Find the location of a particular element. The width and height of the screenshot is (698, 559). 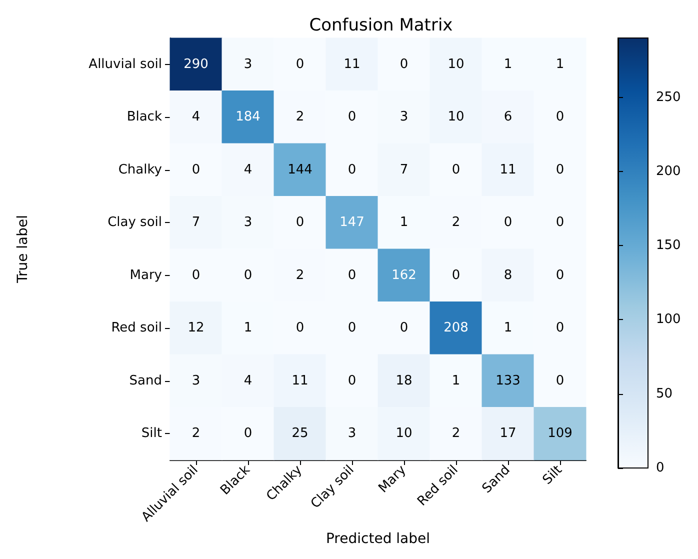

color-bar-label: 250 is located at coordinates (668, 97).